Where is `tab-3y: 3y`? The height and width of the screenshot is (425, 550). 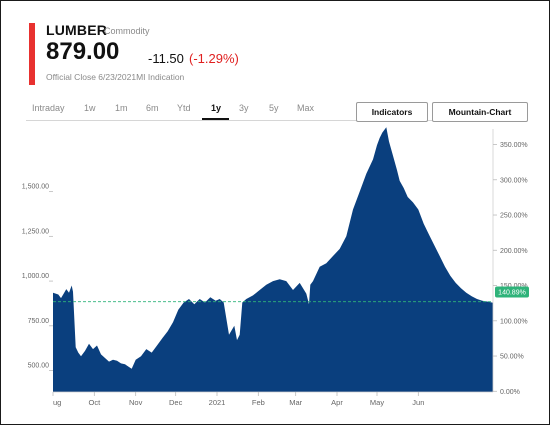 tab-3y: 3y is located at coordinates (244, 108).